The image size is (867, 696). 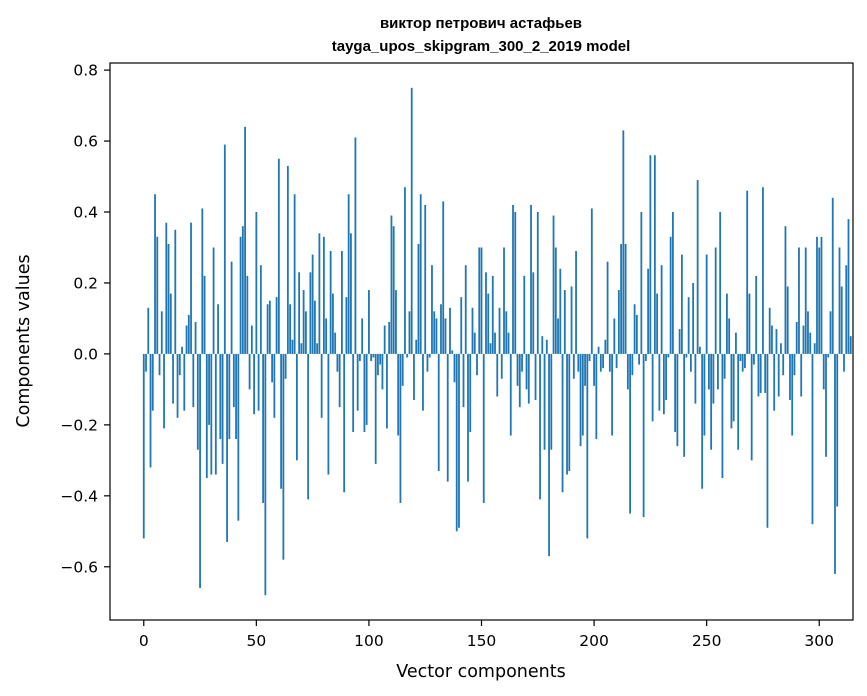 I want to click on y-tick-label: −0.6, so click(x=79, y=567).